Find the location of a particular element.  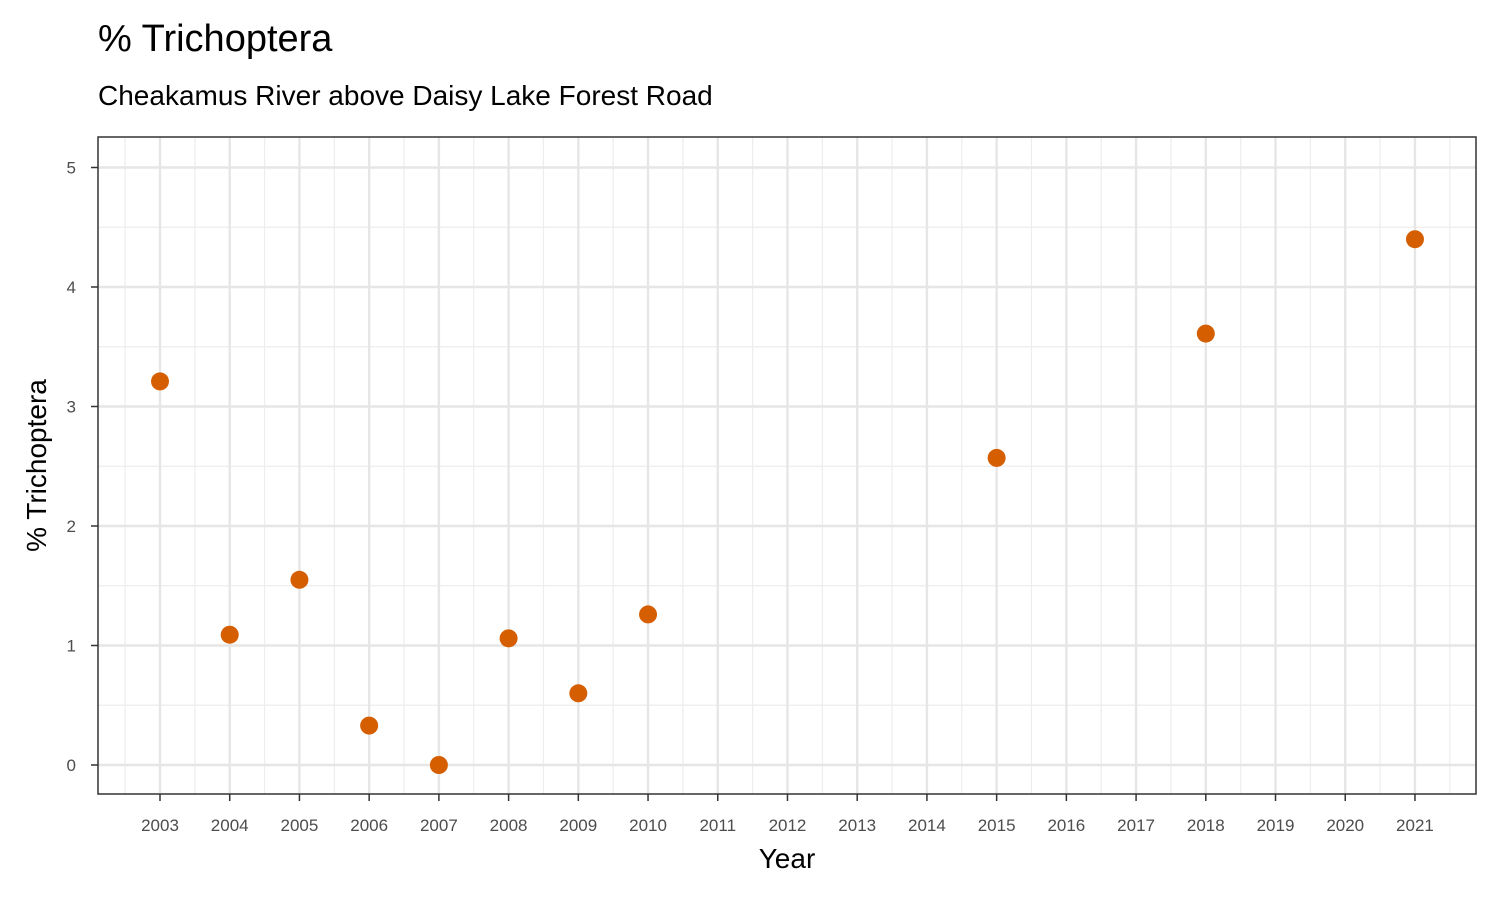

x-tick-label: 2019 is located at coordinates (1276, 825).